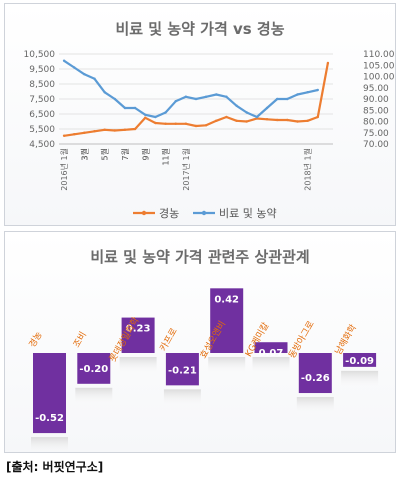  I want to click on x-axis-tick: 7월, so click(125, 154).